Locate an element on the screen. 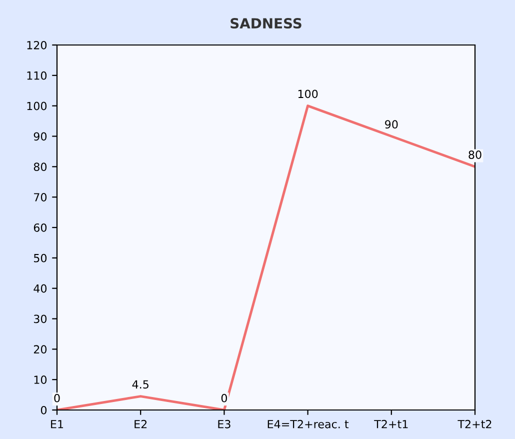 This screenshot has width=515, height=439. x-tick-label: T2+t2 is located at coordinates (475, 424).